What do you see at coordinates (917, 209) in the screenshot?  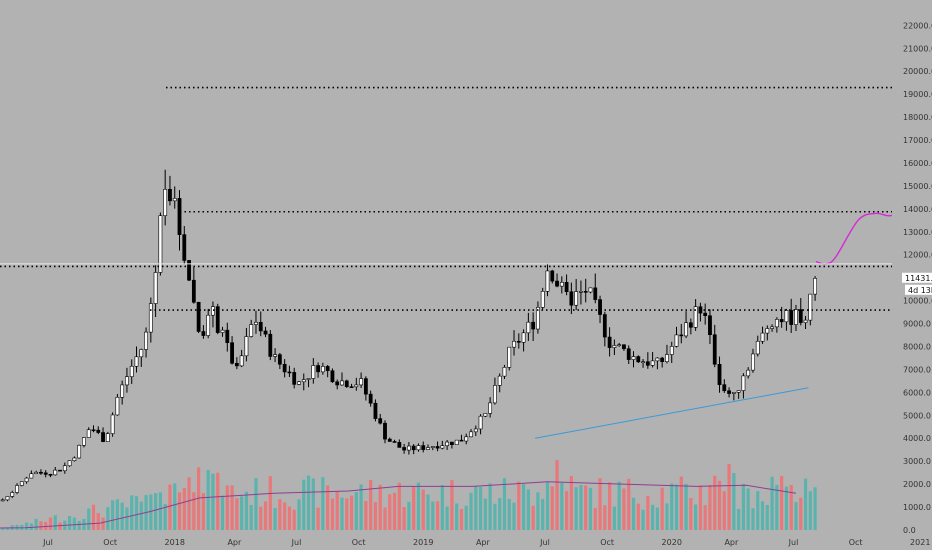 I see `y-tick-label: 14000.0` at bounding box center [917, 209].